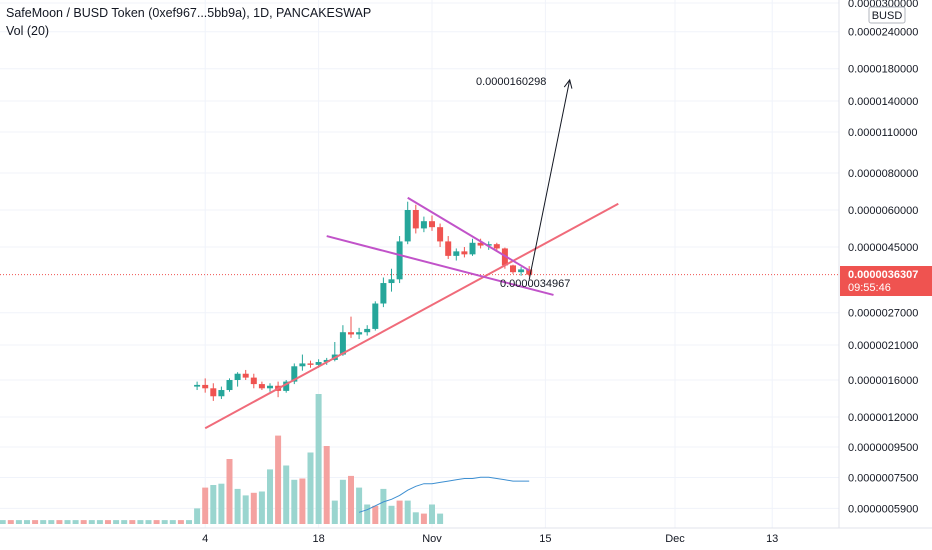 This screenshot has height=550, width=932. Describe the element at coordinates (466, 536) in the screenshot. I see `time-axis: 4 18 Nov 15 Dec 13` at that location.